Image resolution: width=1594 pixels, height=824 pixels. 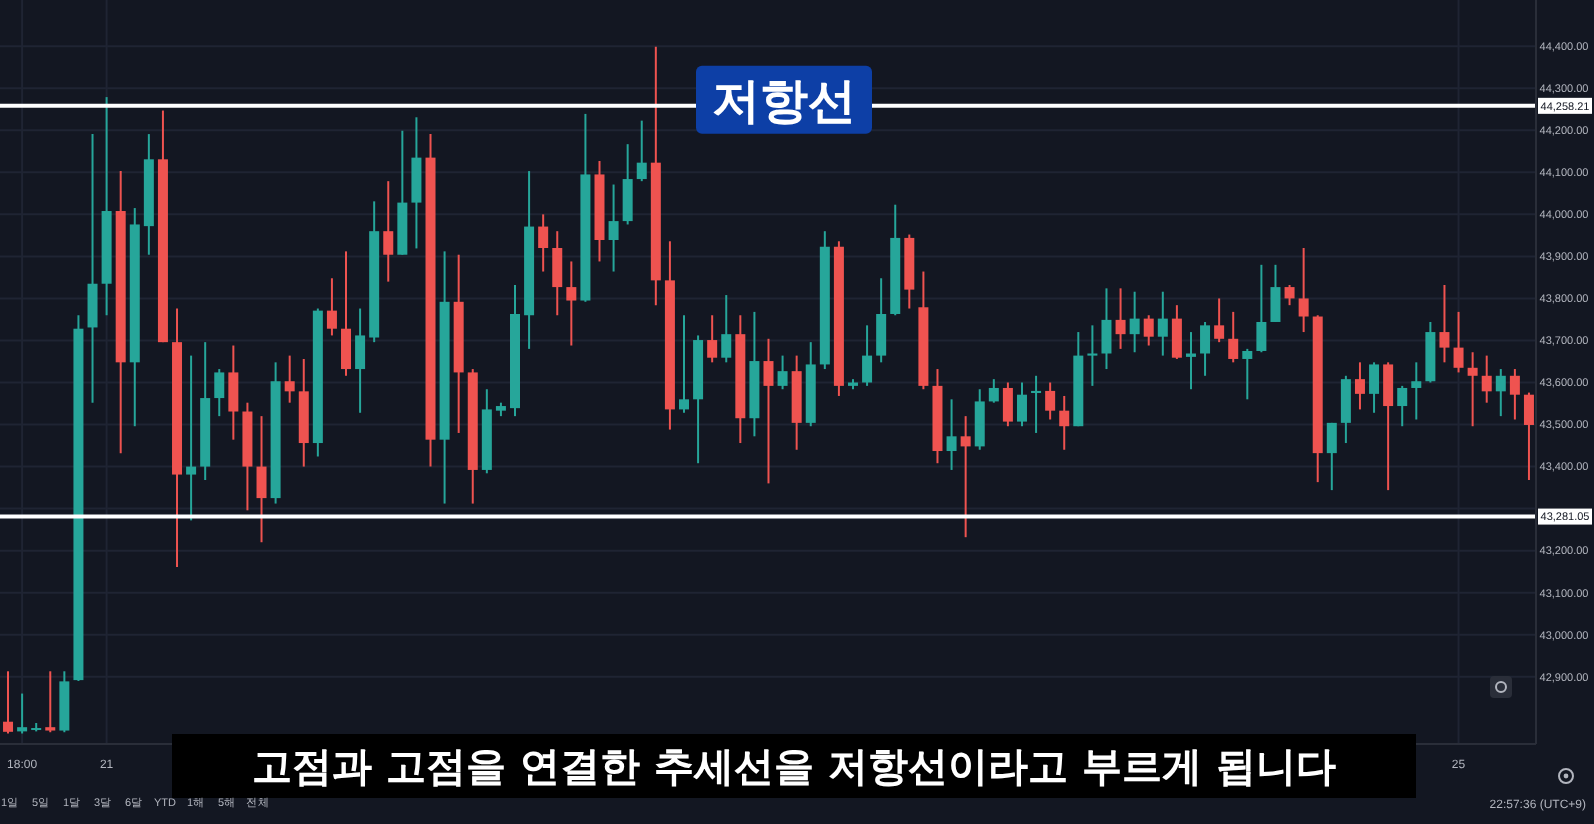 I want to click on annotation: 고점과 고점을 연결한 추세선을 저항선이라고 부르게 됩니다, so click(x=794, y=766).